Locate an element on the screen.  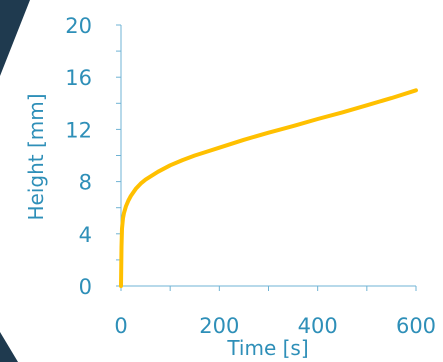
x-tick-label: 200 is located at coordinates (219, 326).